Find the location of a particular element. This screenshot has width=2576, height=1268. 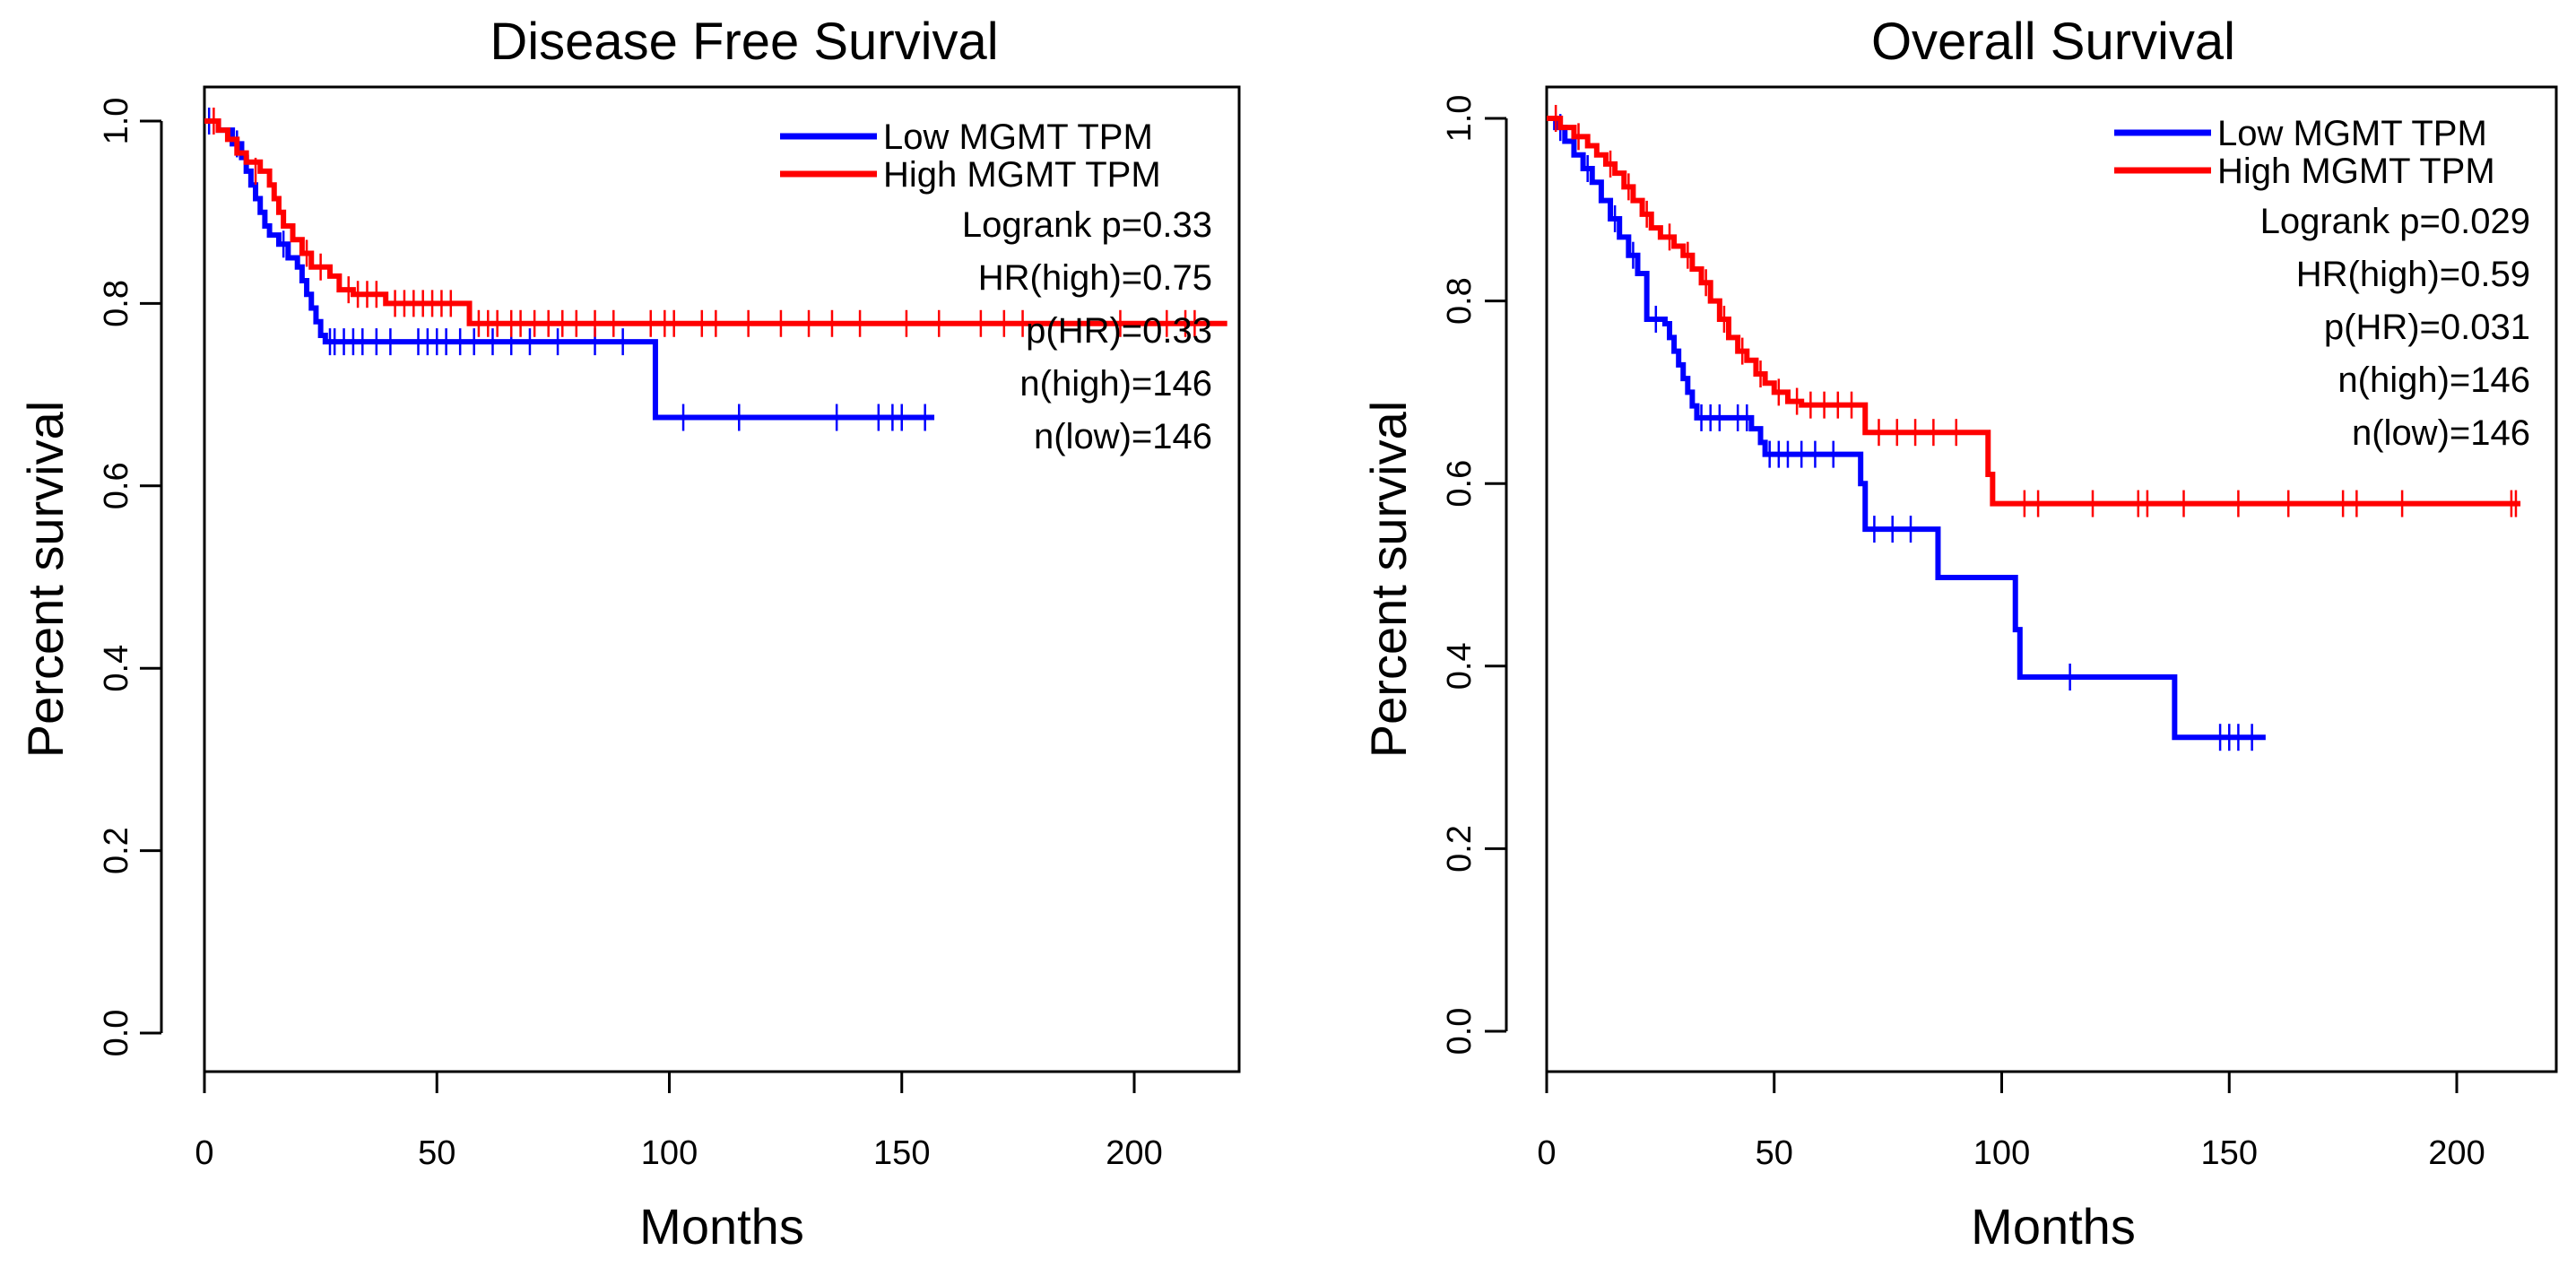

stat-logrank: Logrank p=0.33 is located at coordinates (1087, 225).